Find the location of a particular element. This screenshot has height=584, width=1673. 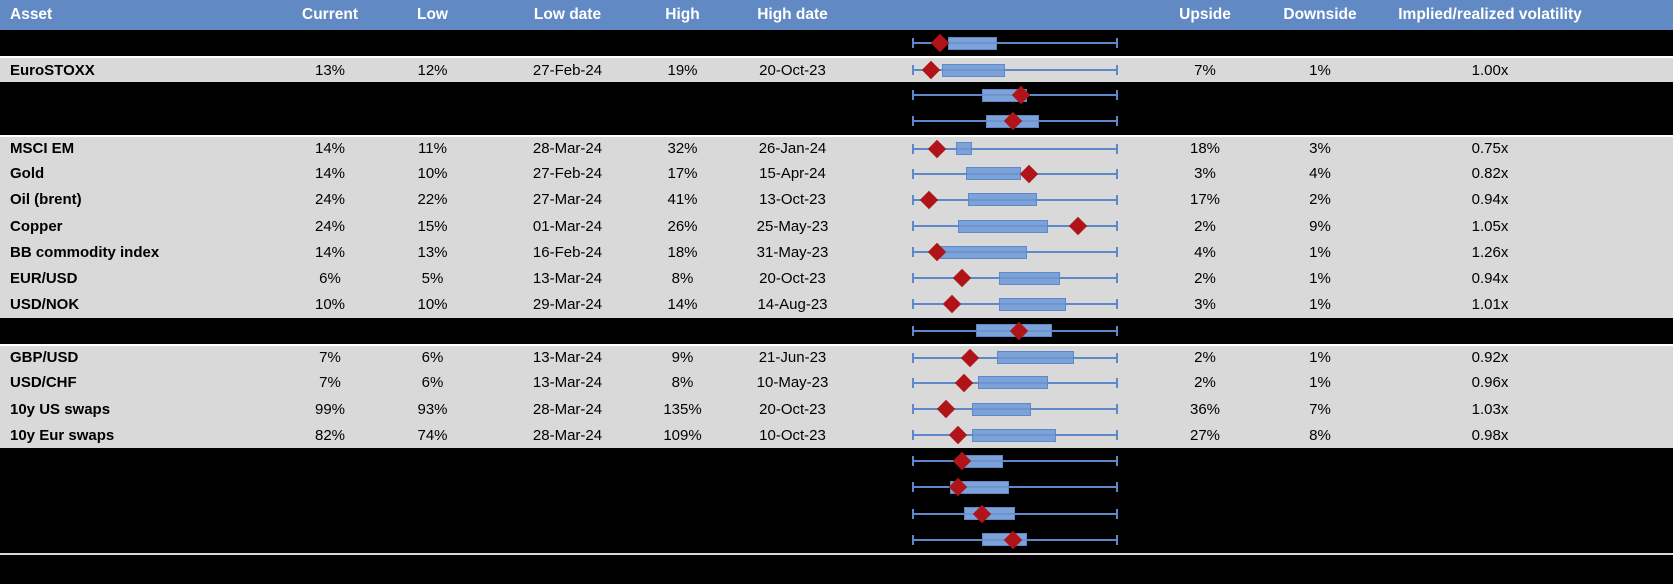

cell-current: 99% is located at coordinates (330, 409).